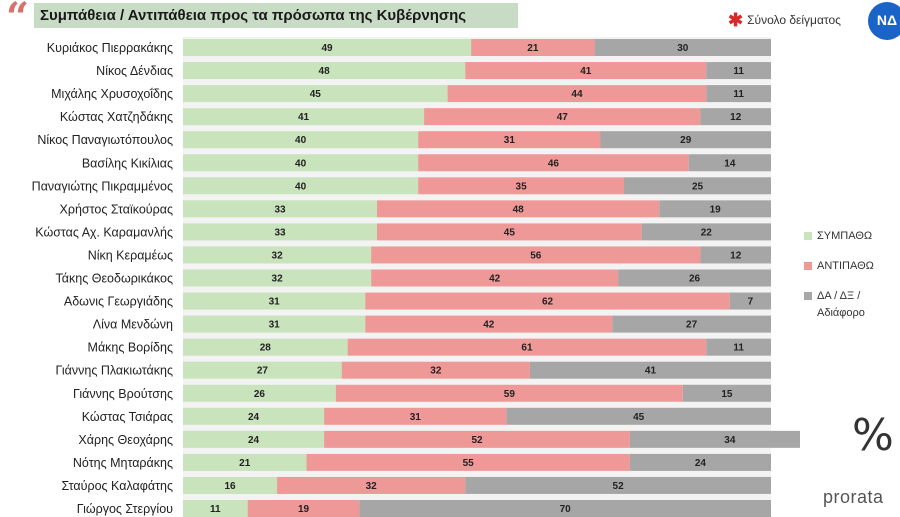  I want to click on category-label: Παναγιώτης Πικραμμένος, so click(102, 186).